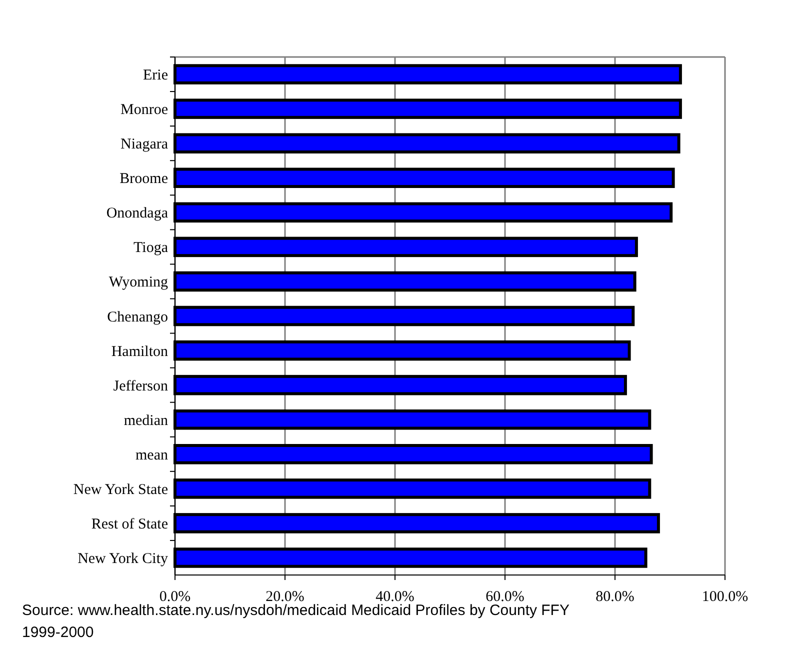 The image size is (794, 669). I want to click on x-tick-label: 40.0%, so click(395, 597).